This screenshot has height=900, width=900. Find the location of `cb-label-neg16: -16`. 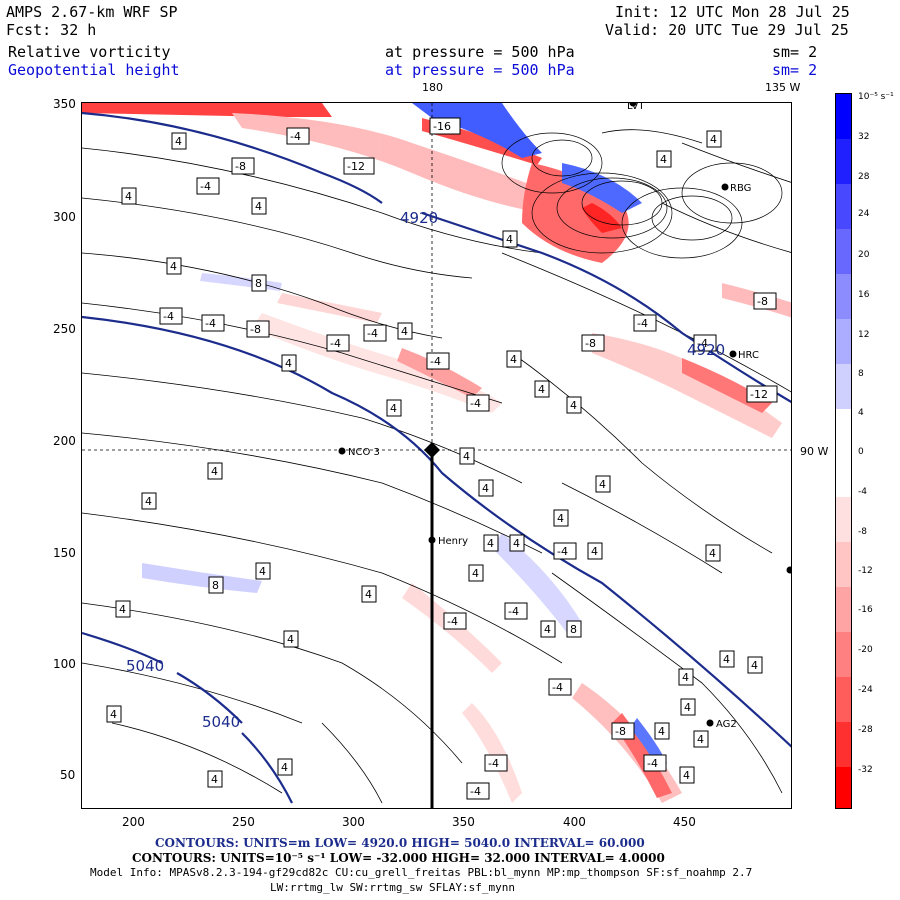

cb-label-neg16: -16 is located at coordinates (865, 610).